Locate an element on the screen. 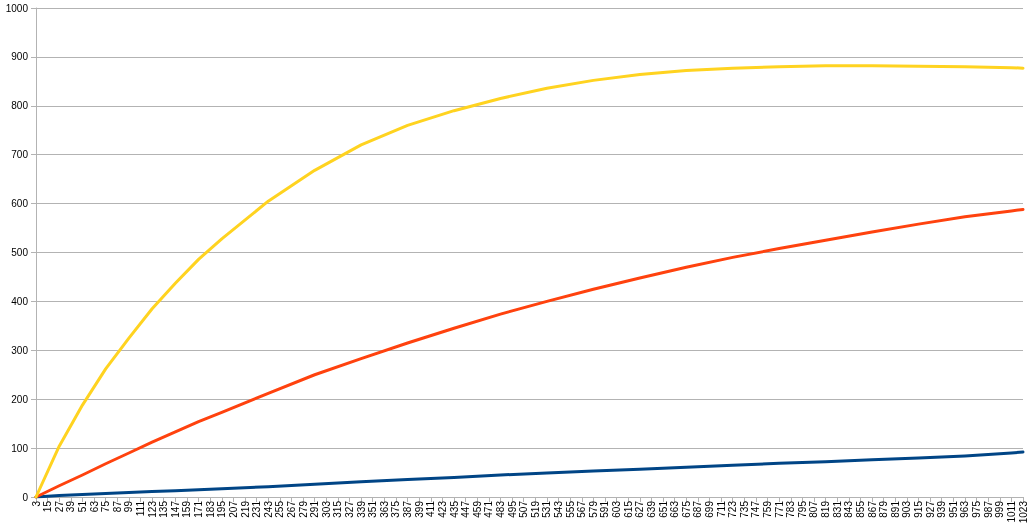 The width and height of the screenshot is (1036, 531). x-tick-label: 327 is located at coordinates (350, 509).